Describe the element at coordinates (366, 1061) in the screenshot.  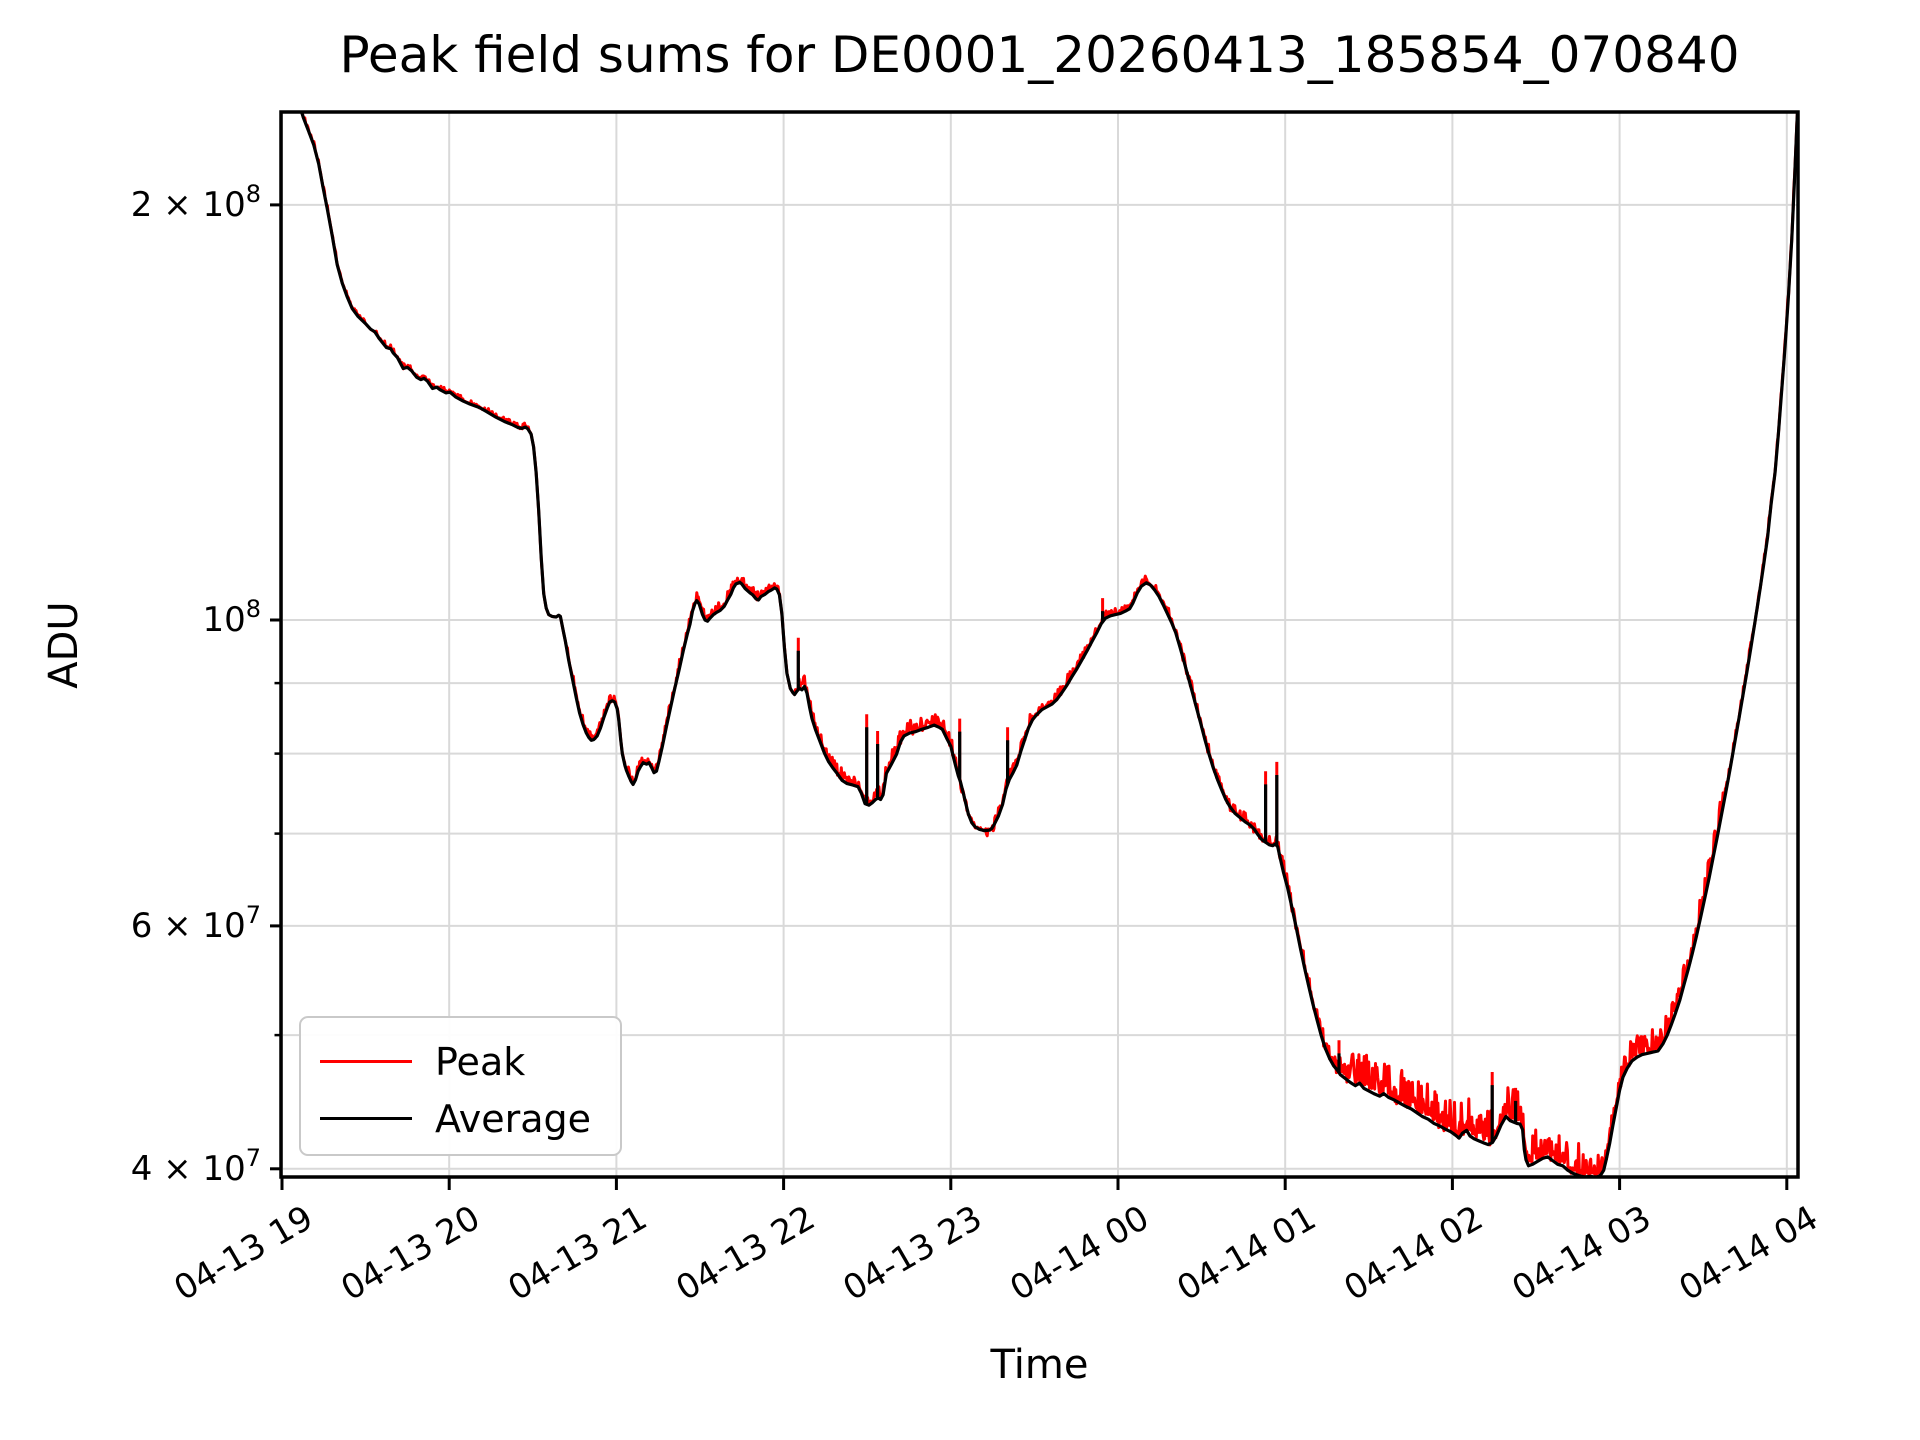
I see `peak-line-swatch` at that location.